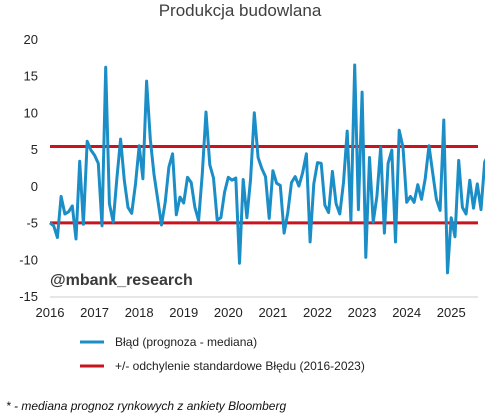  Describe the element at coordinates (240, 10) in the screenshot. I see `chart-title: Produkcja budowlana` at that location.